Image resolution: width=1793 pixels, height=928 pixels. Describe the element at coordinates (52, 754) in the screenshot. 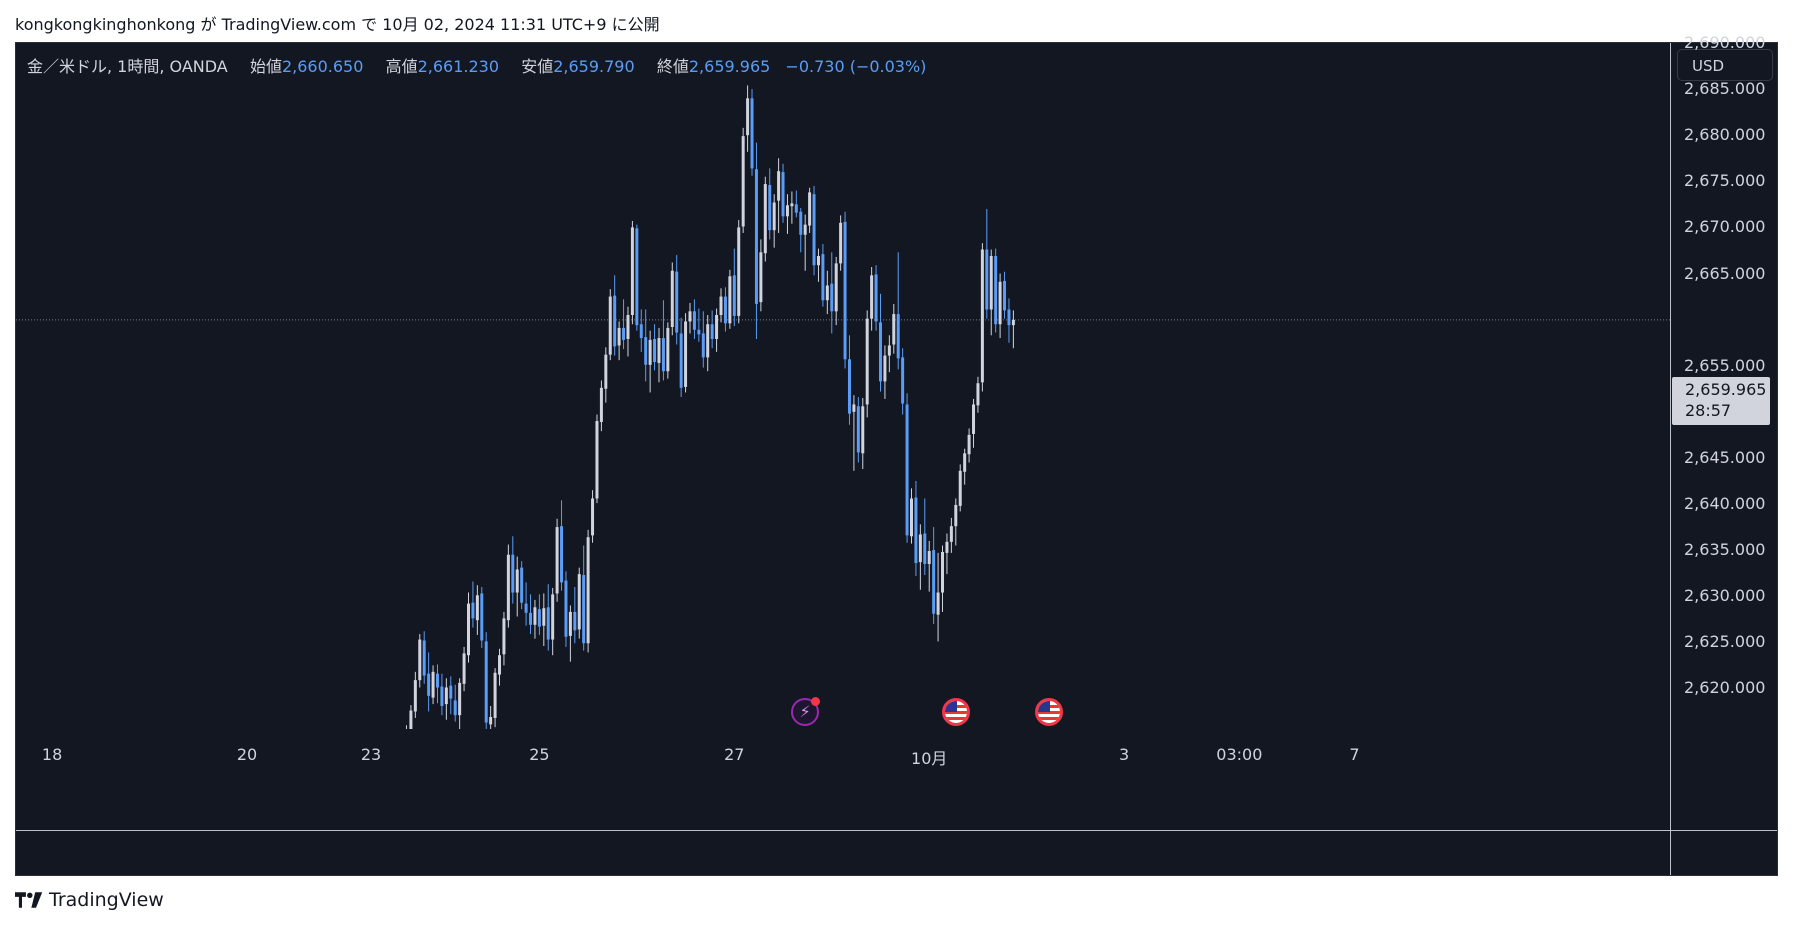

I see `time-tick-label: 18` at that location.